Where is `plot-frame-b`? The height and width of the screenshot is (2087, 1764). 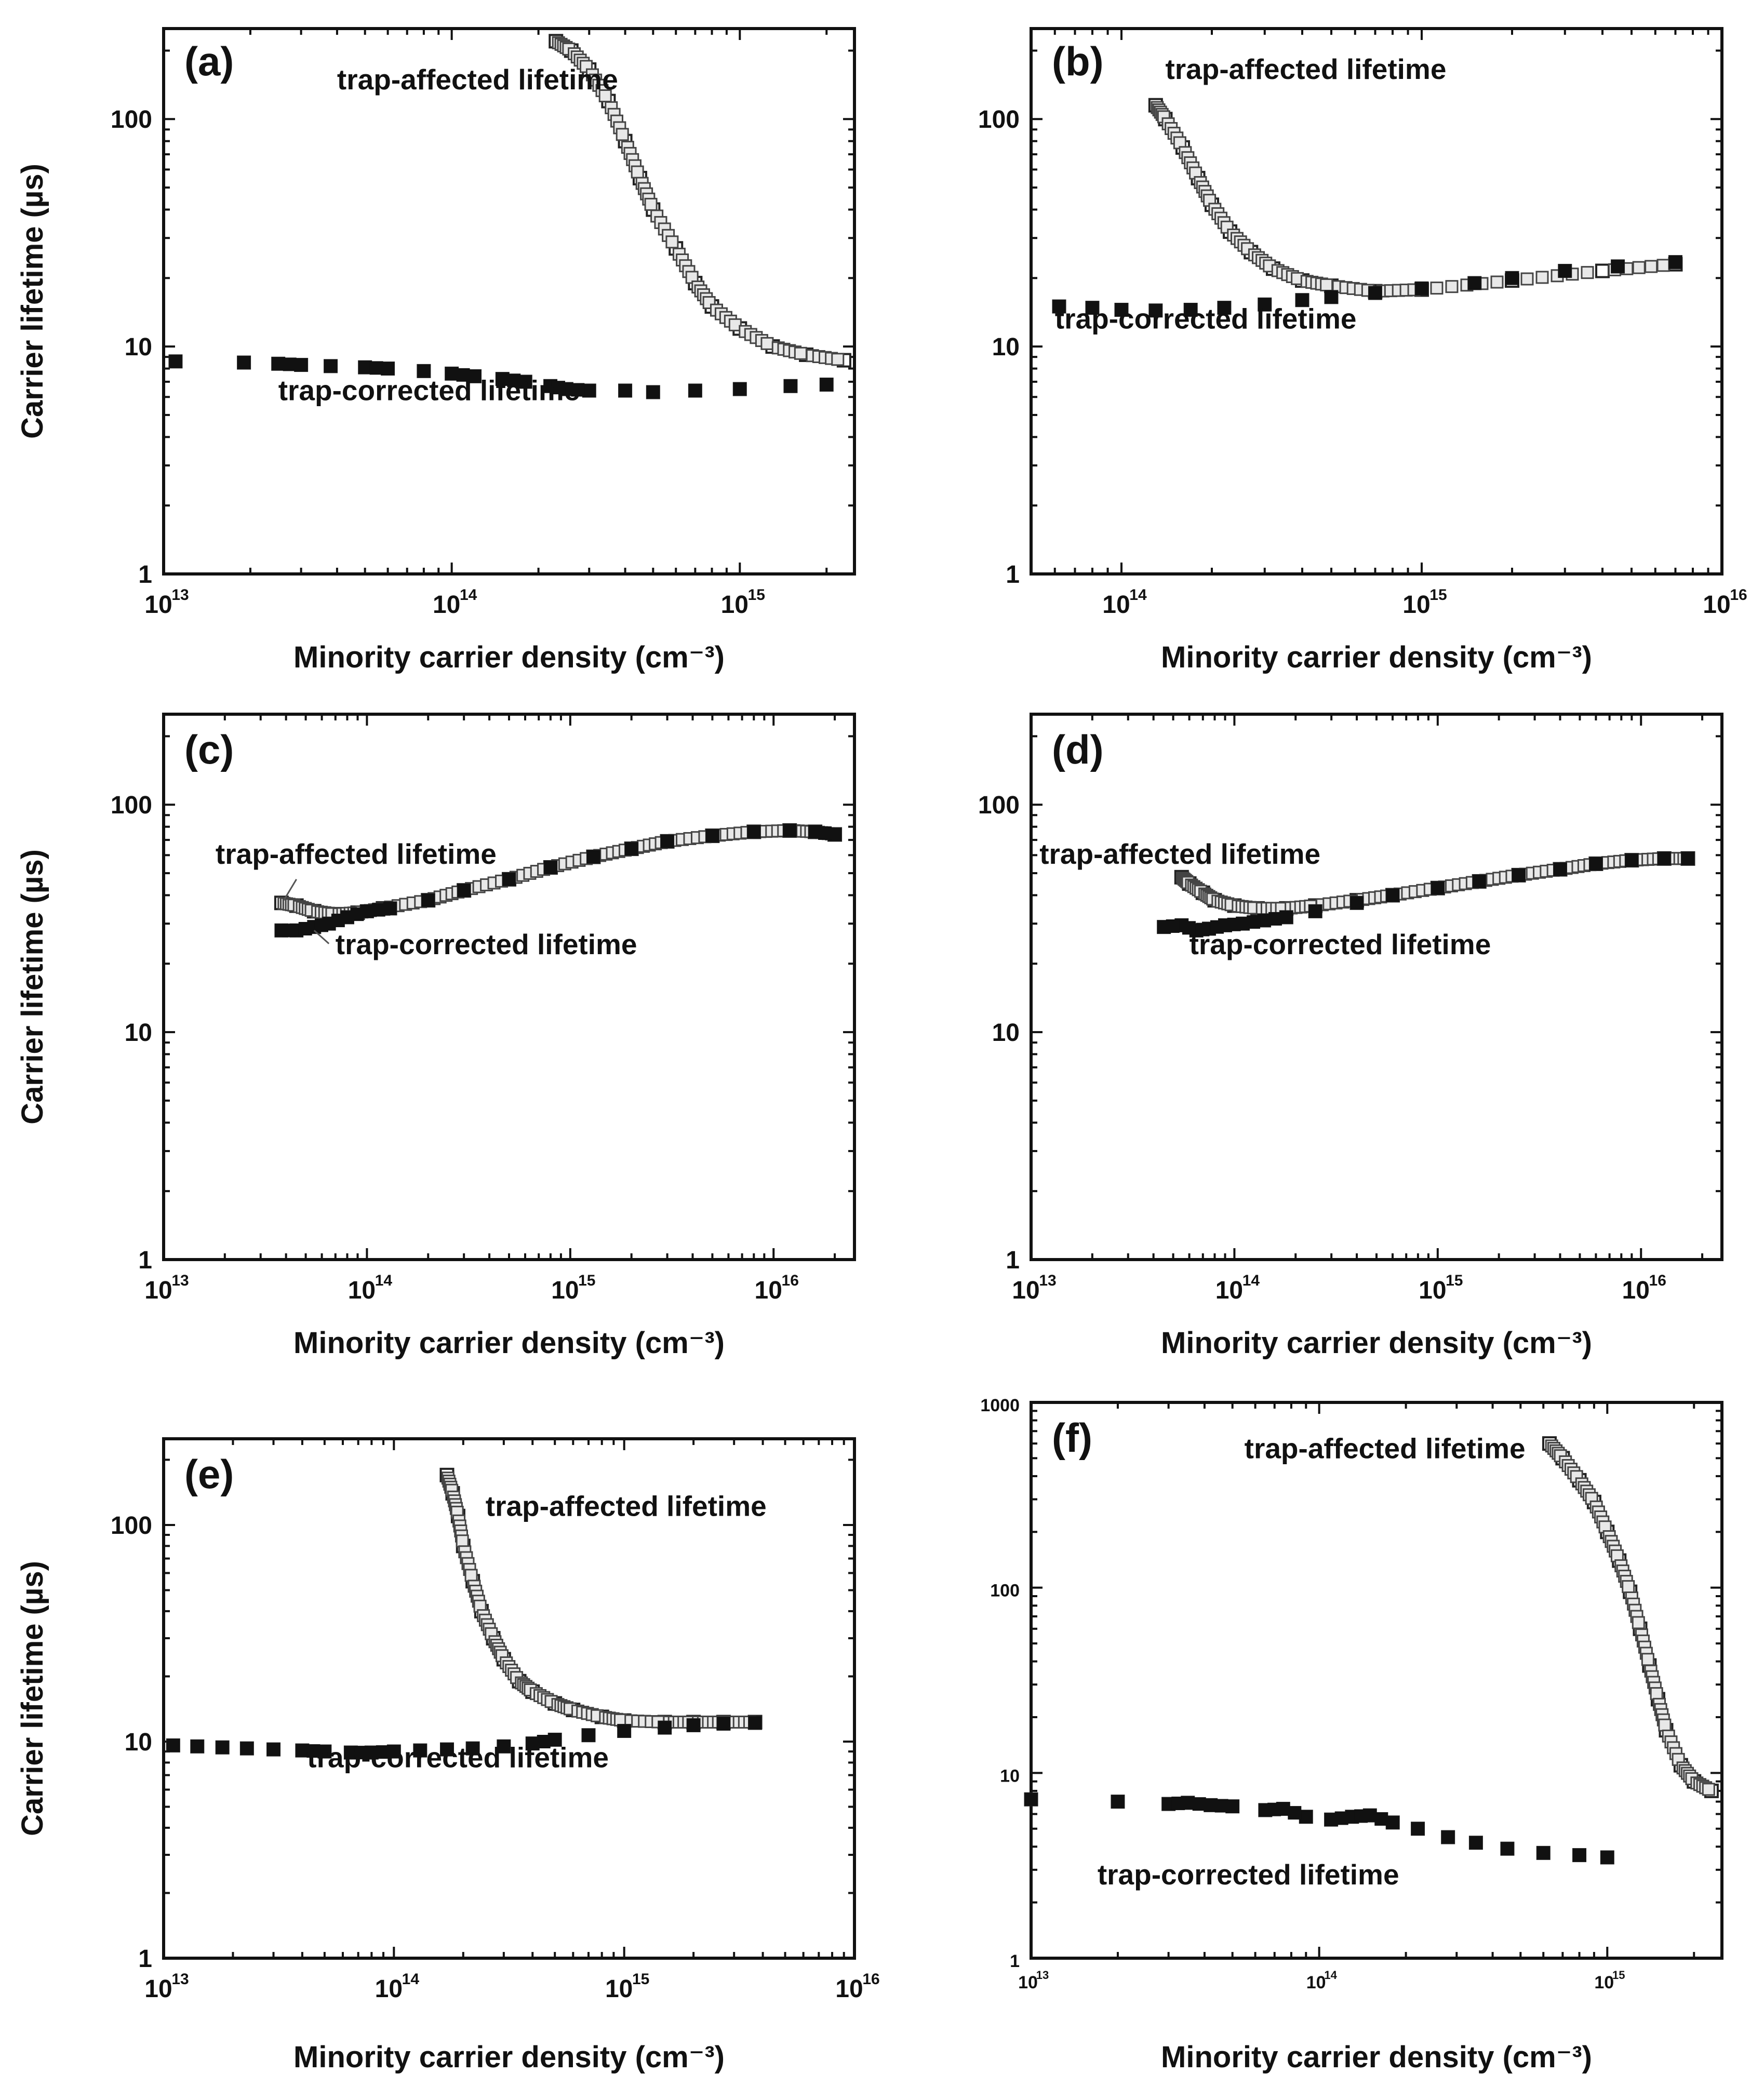
plot-frame-b is located at coordinates (1376, 301).